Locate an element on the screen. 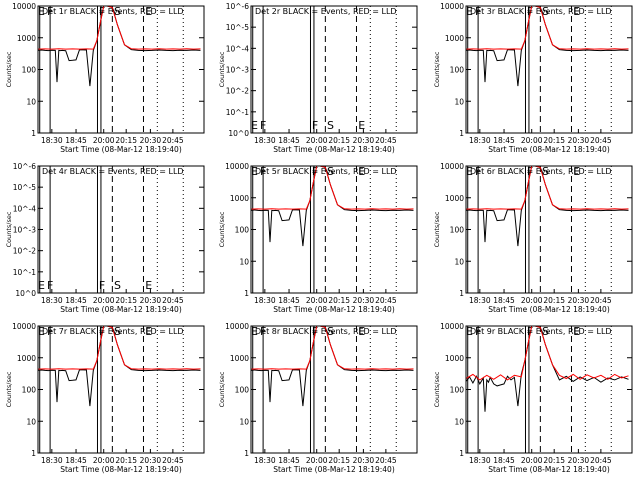 The width and height of the screenshot is (640, 480). y-tick-label: 10^-3 is located at coordinates (25, 230).